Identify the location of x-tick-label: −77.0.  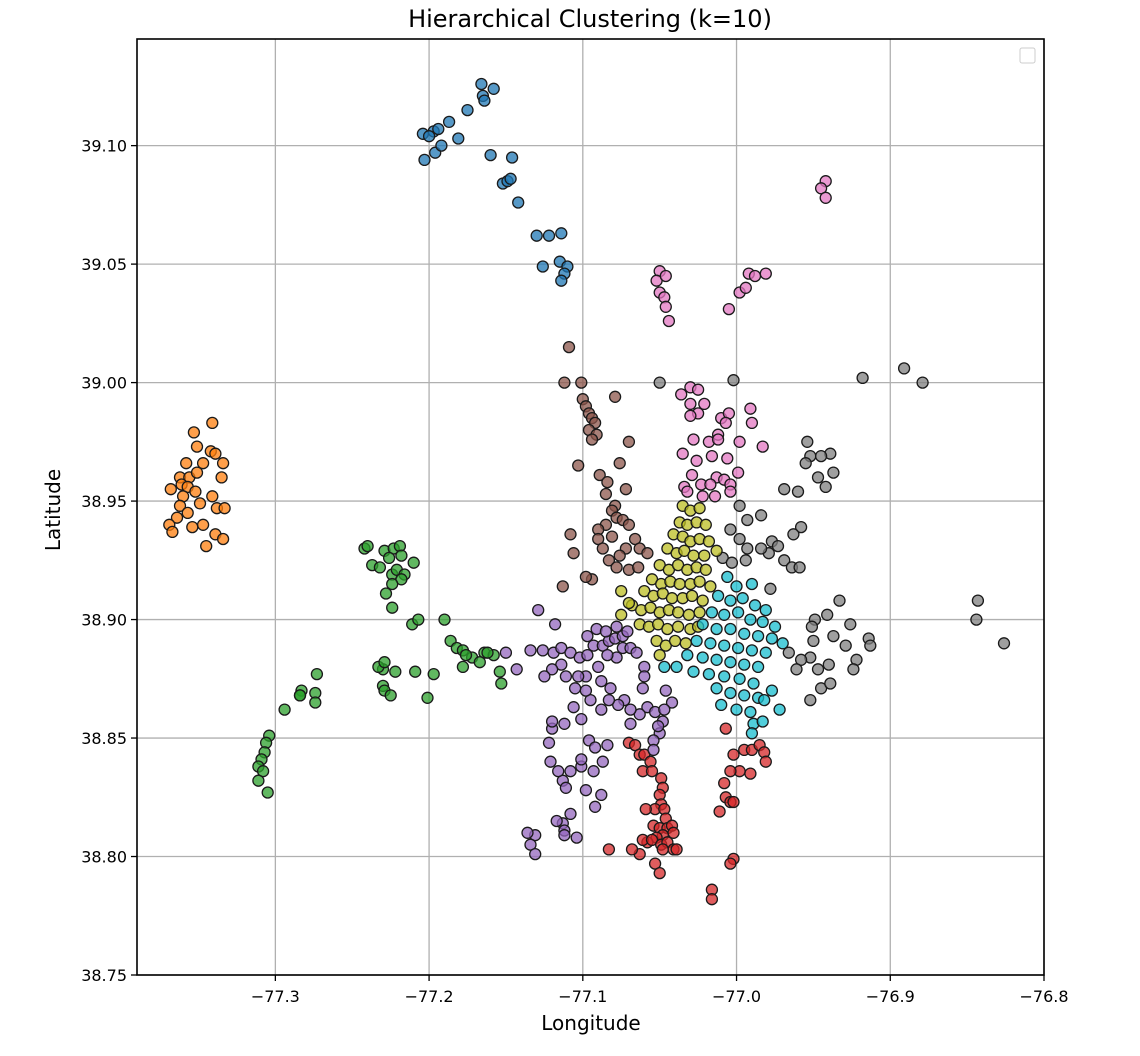
(736, 996).